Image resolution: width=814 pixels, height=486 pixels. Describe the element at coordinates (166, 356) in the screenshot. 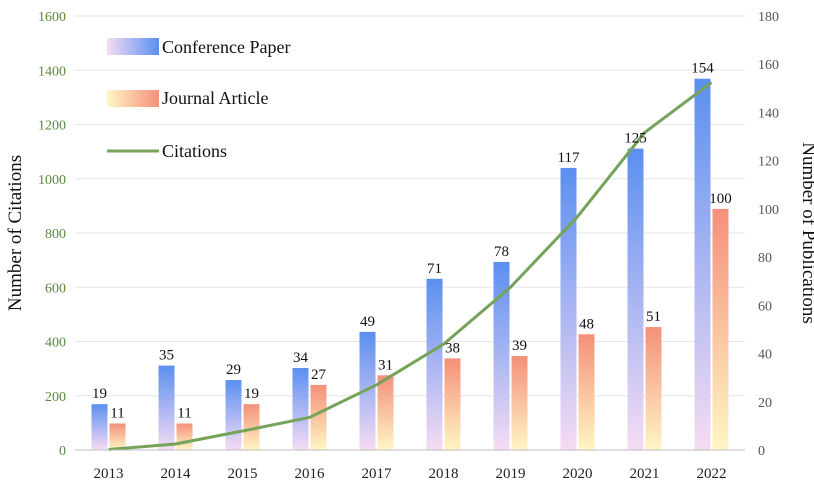

I see `data-label-conference-paper: 35` at that location.